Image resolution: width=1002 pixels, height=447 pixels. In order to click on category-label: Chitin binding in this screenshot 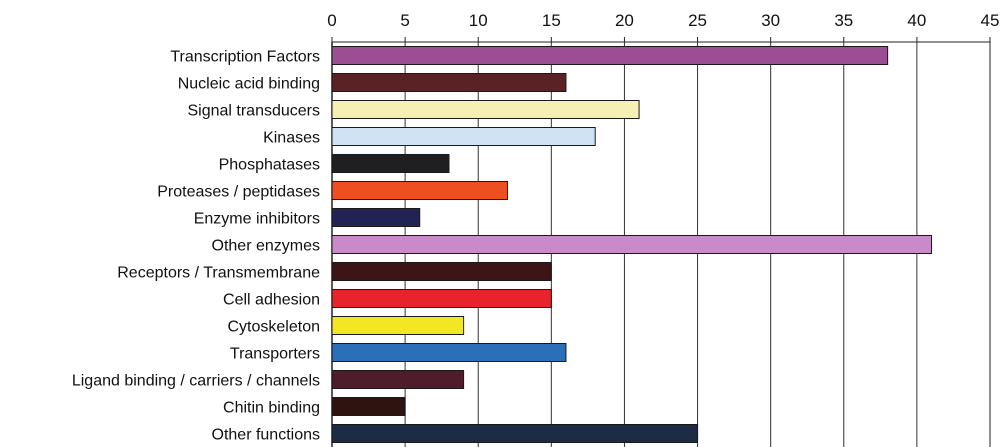, I will do `click(271, 408)`.